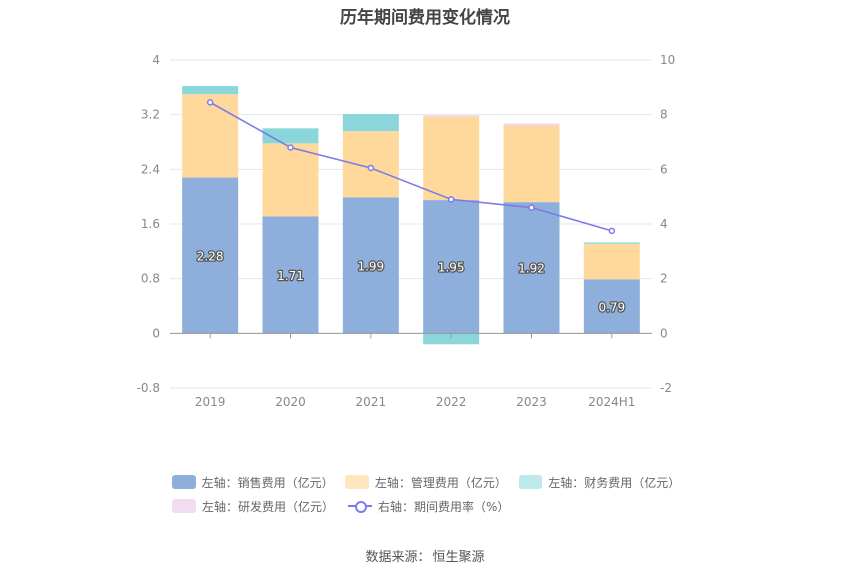 Image resolution: width=850 pixels, height=575 pixels. I want to click on right-axis-tick-label: 10, so click(667, 60).